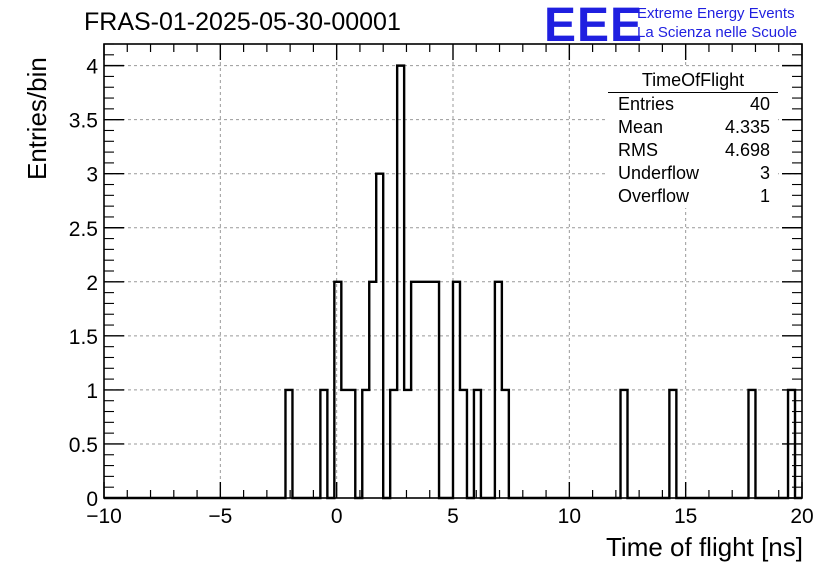 The width and height of the screenshot is (836, 572). Describe the element at coordinates (646, 104) in the screenshot. I see `stats-label: Entries` at that location.